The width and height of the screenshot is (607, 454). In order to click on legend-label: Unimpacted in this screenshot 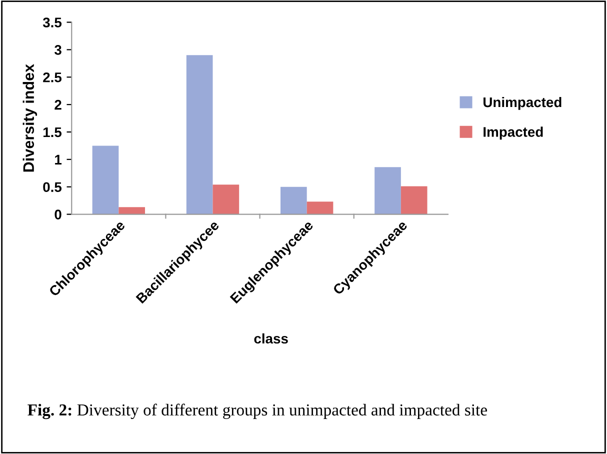, I will do `click(523, 103)`.